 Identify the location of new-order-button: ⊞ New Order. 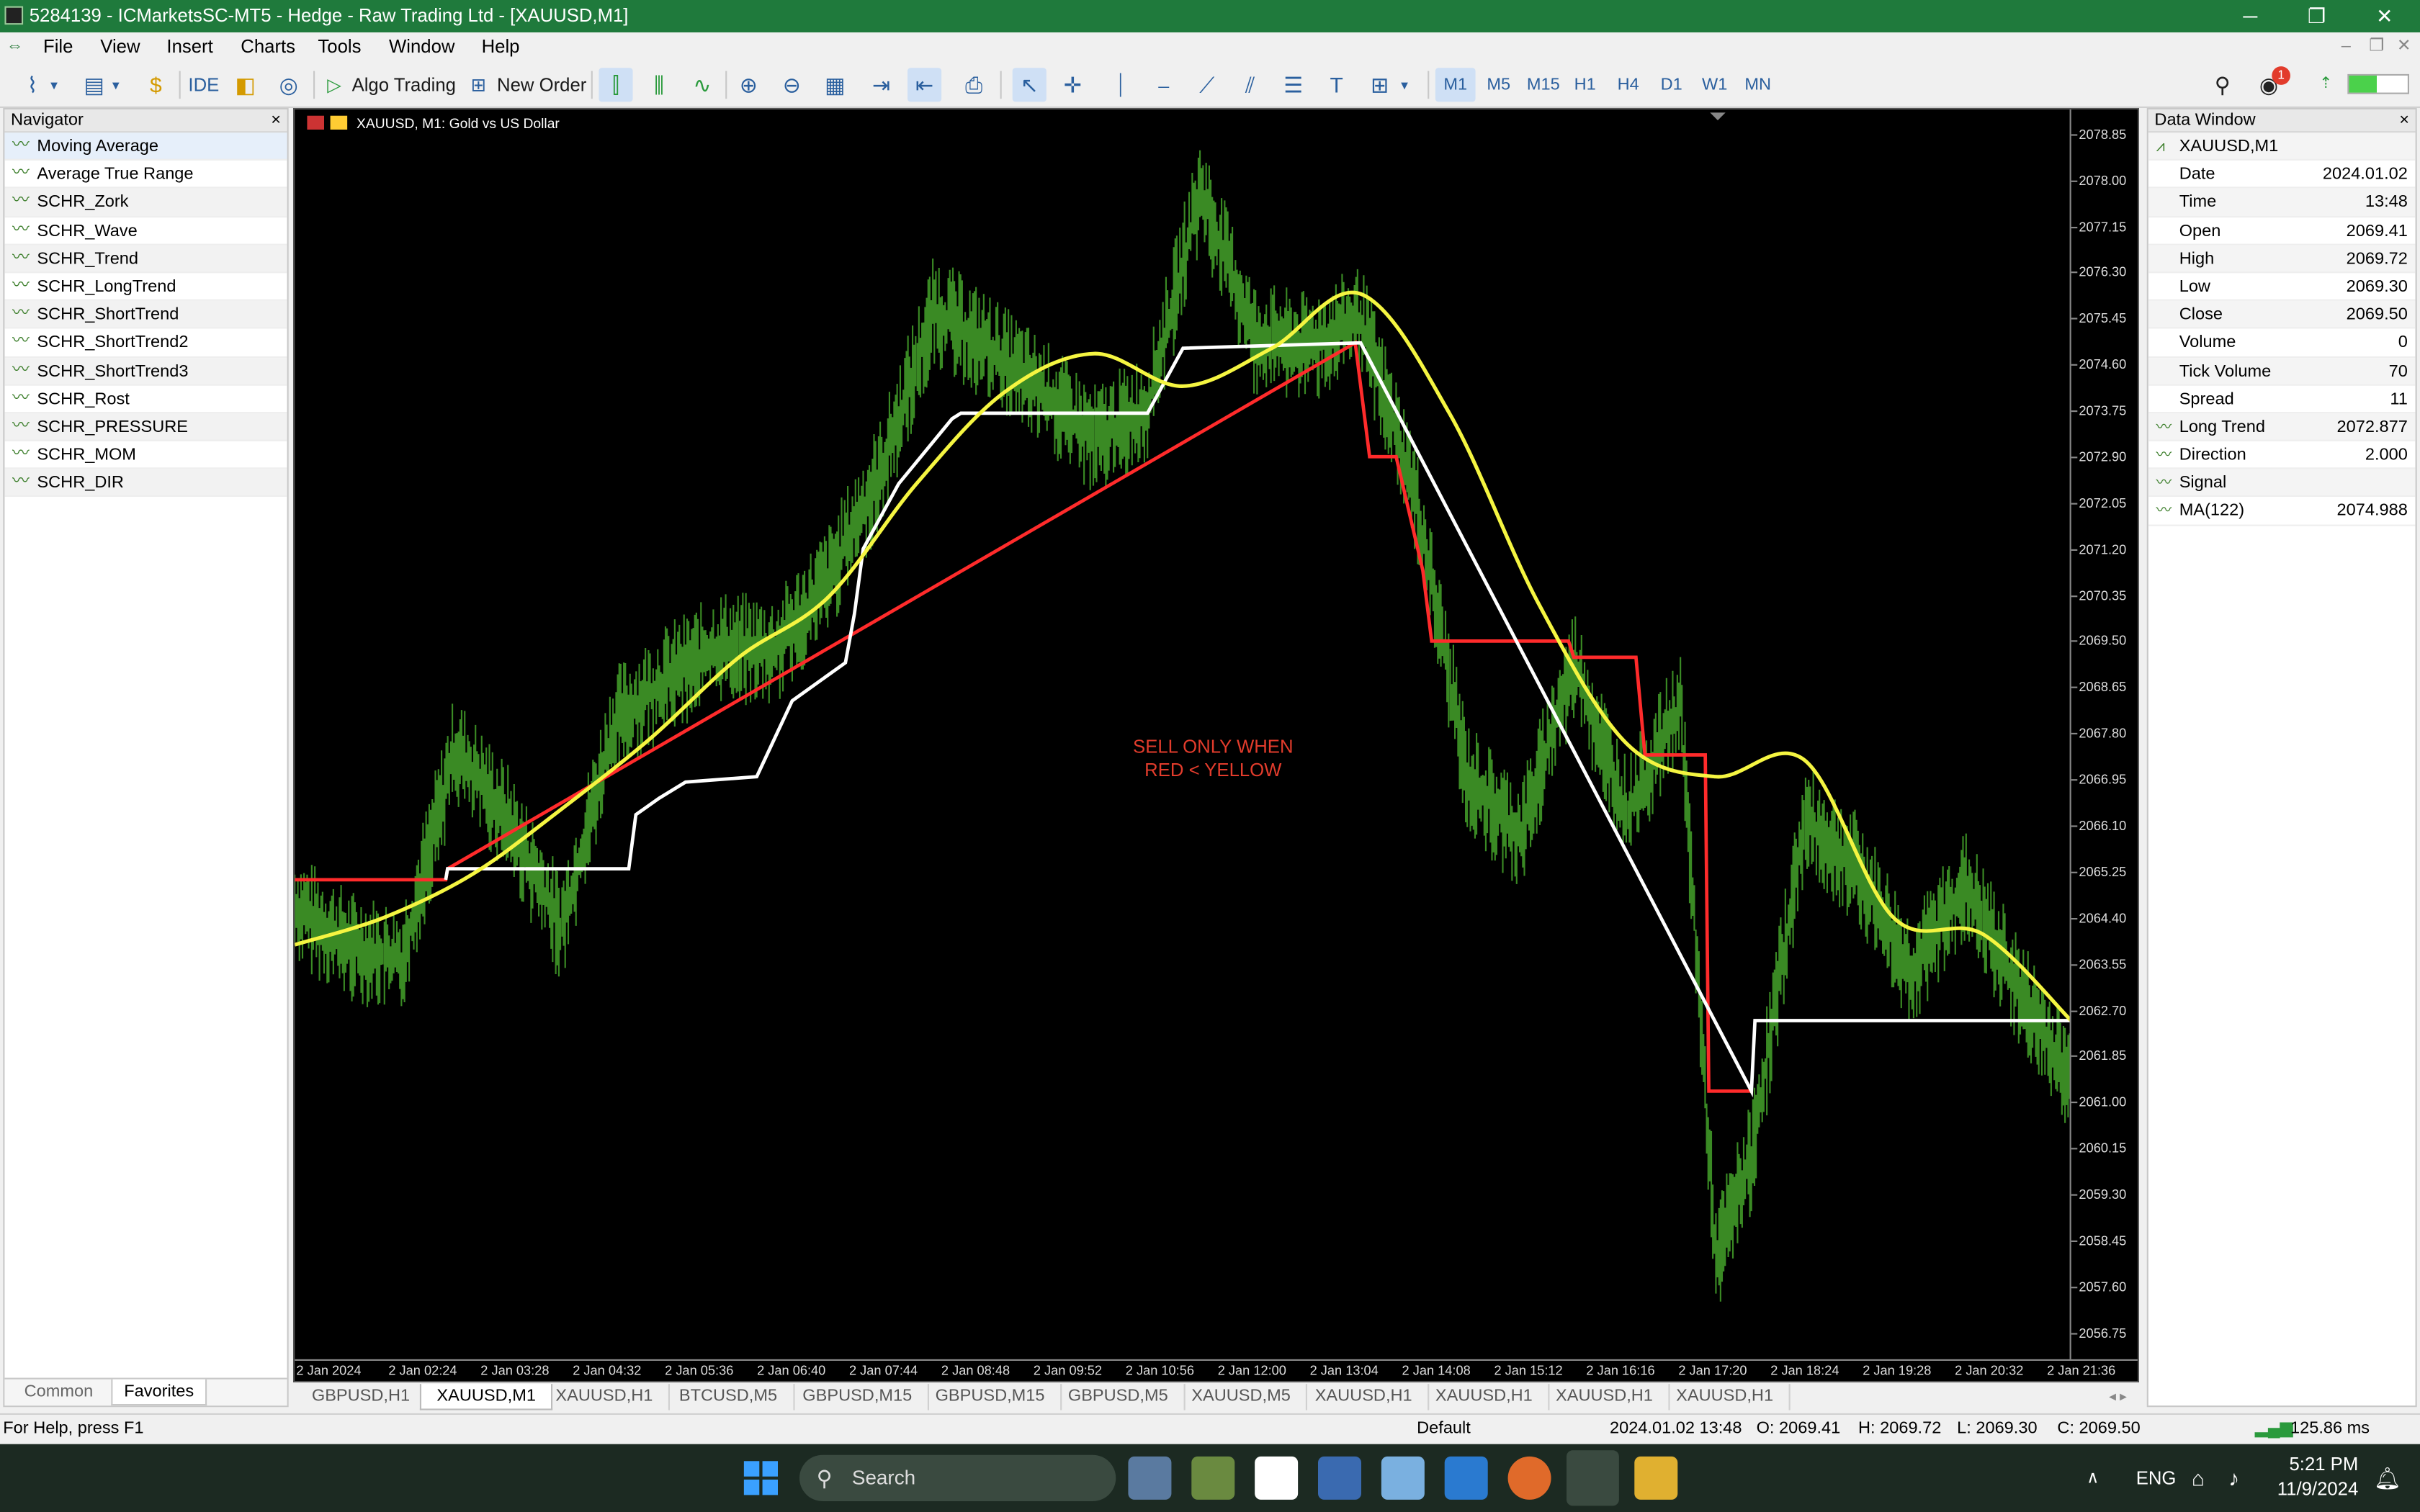
(526, 85).